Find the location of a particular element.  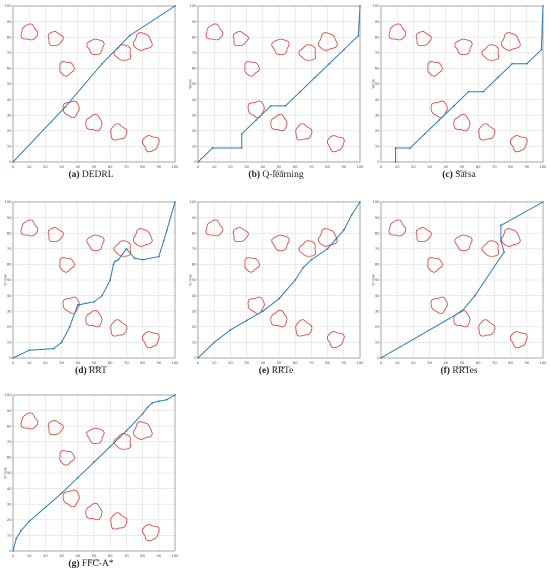

y-tick-label: 40 is located at coordinates (9, 100).